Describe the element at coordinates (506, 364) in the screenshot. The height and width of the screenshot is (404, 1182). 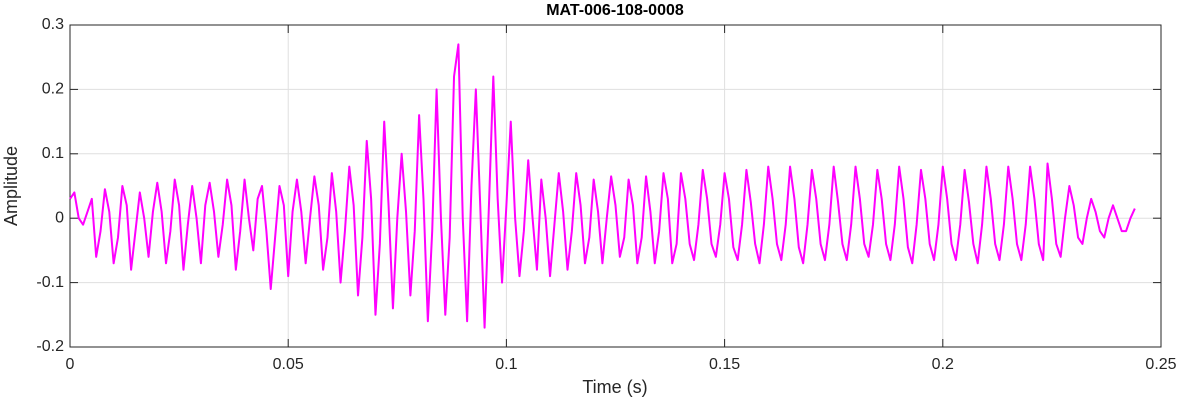
I see `x-tick-label: 0.1` at that location.